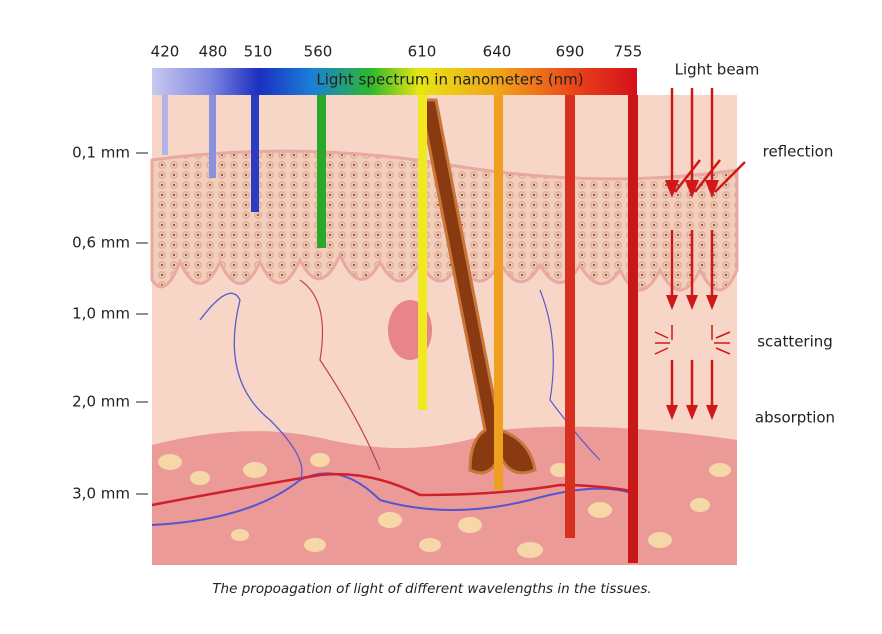  I want to click on fat-cells, so click(444, 505).